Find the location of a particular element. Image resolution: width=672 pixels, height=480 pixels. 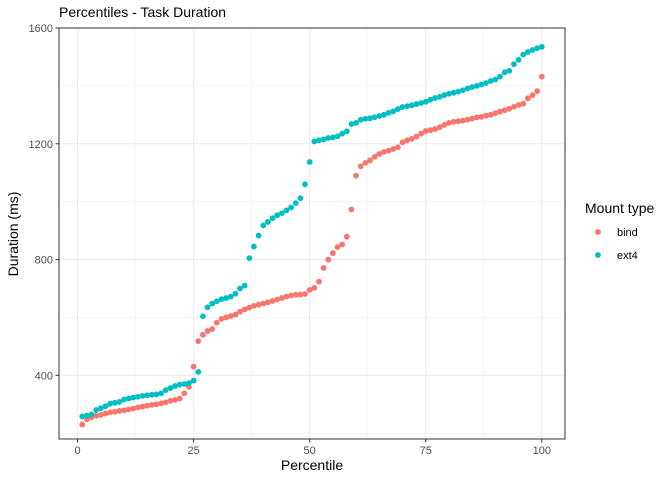

chart-title: Percentiles - Task Duration is located at coordinates (142, 12).